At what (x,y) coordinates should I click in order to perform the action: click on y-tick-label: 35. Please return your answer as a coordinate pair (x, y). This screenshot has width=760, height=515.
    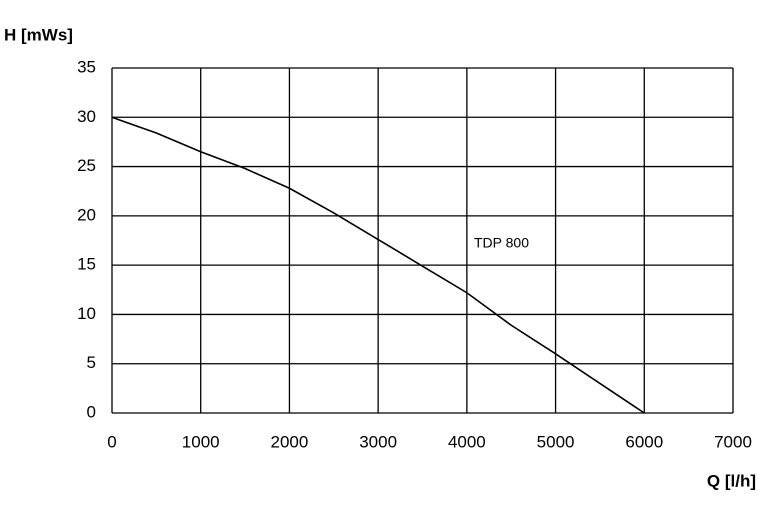
    Looking at the image, I should click on (86, 66).